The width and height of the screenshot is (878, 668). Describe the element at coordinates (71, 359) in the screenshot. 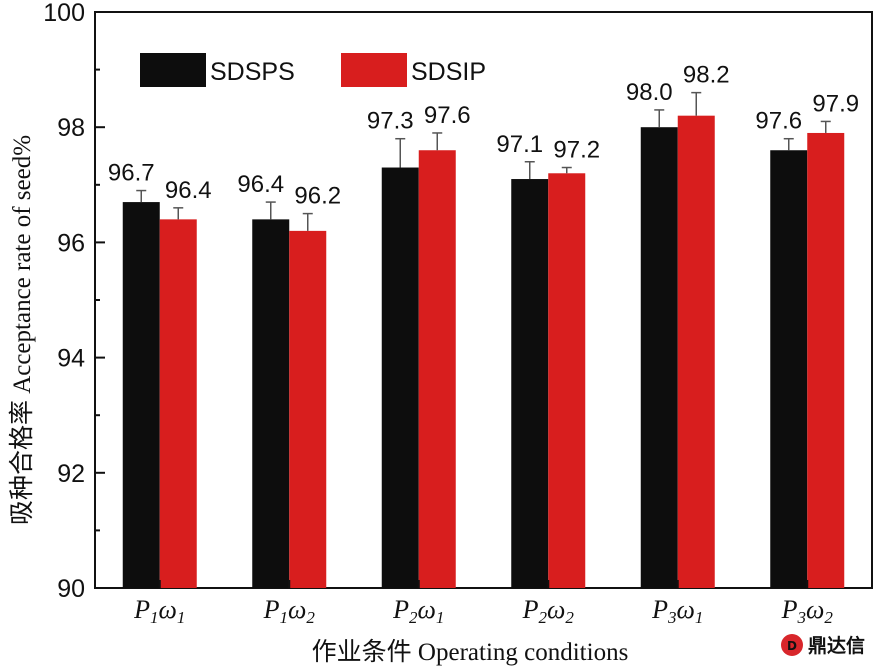

I see `y-tick-label: 94` at that location.